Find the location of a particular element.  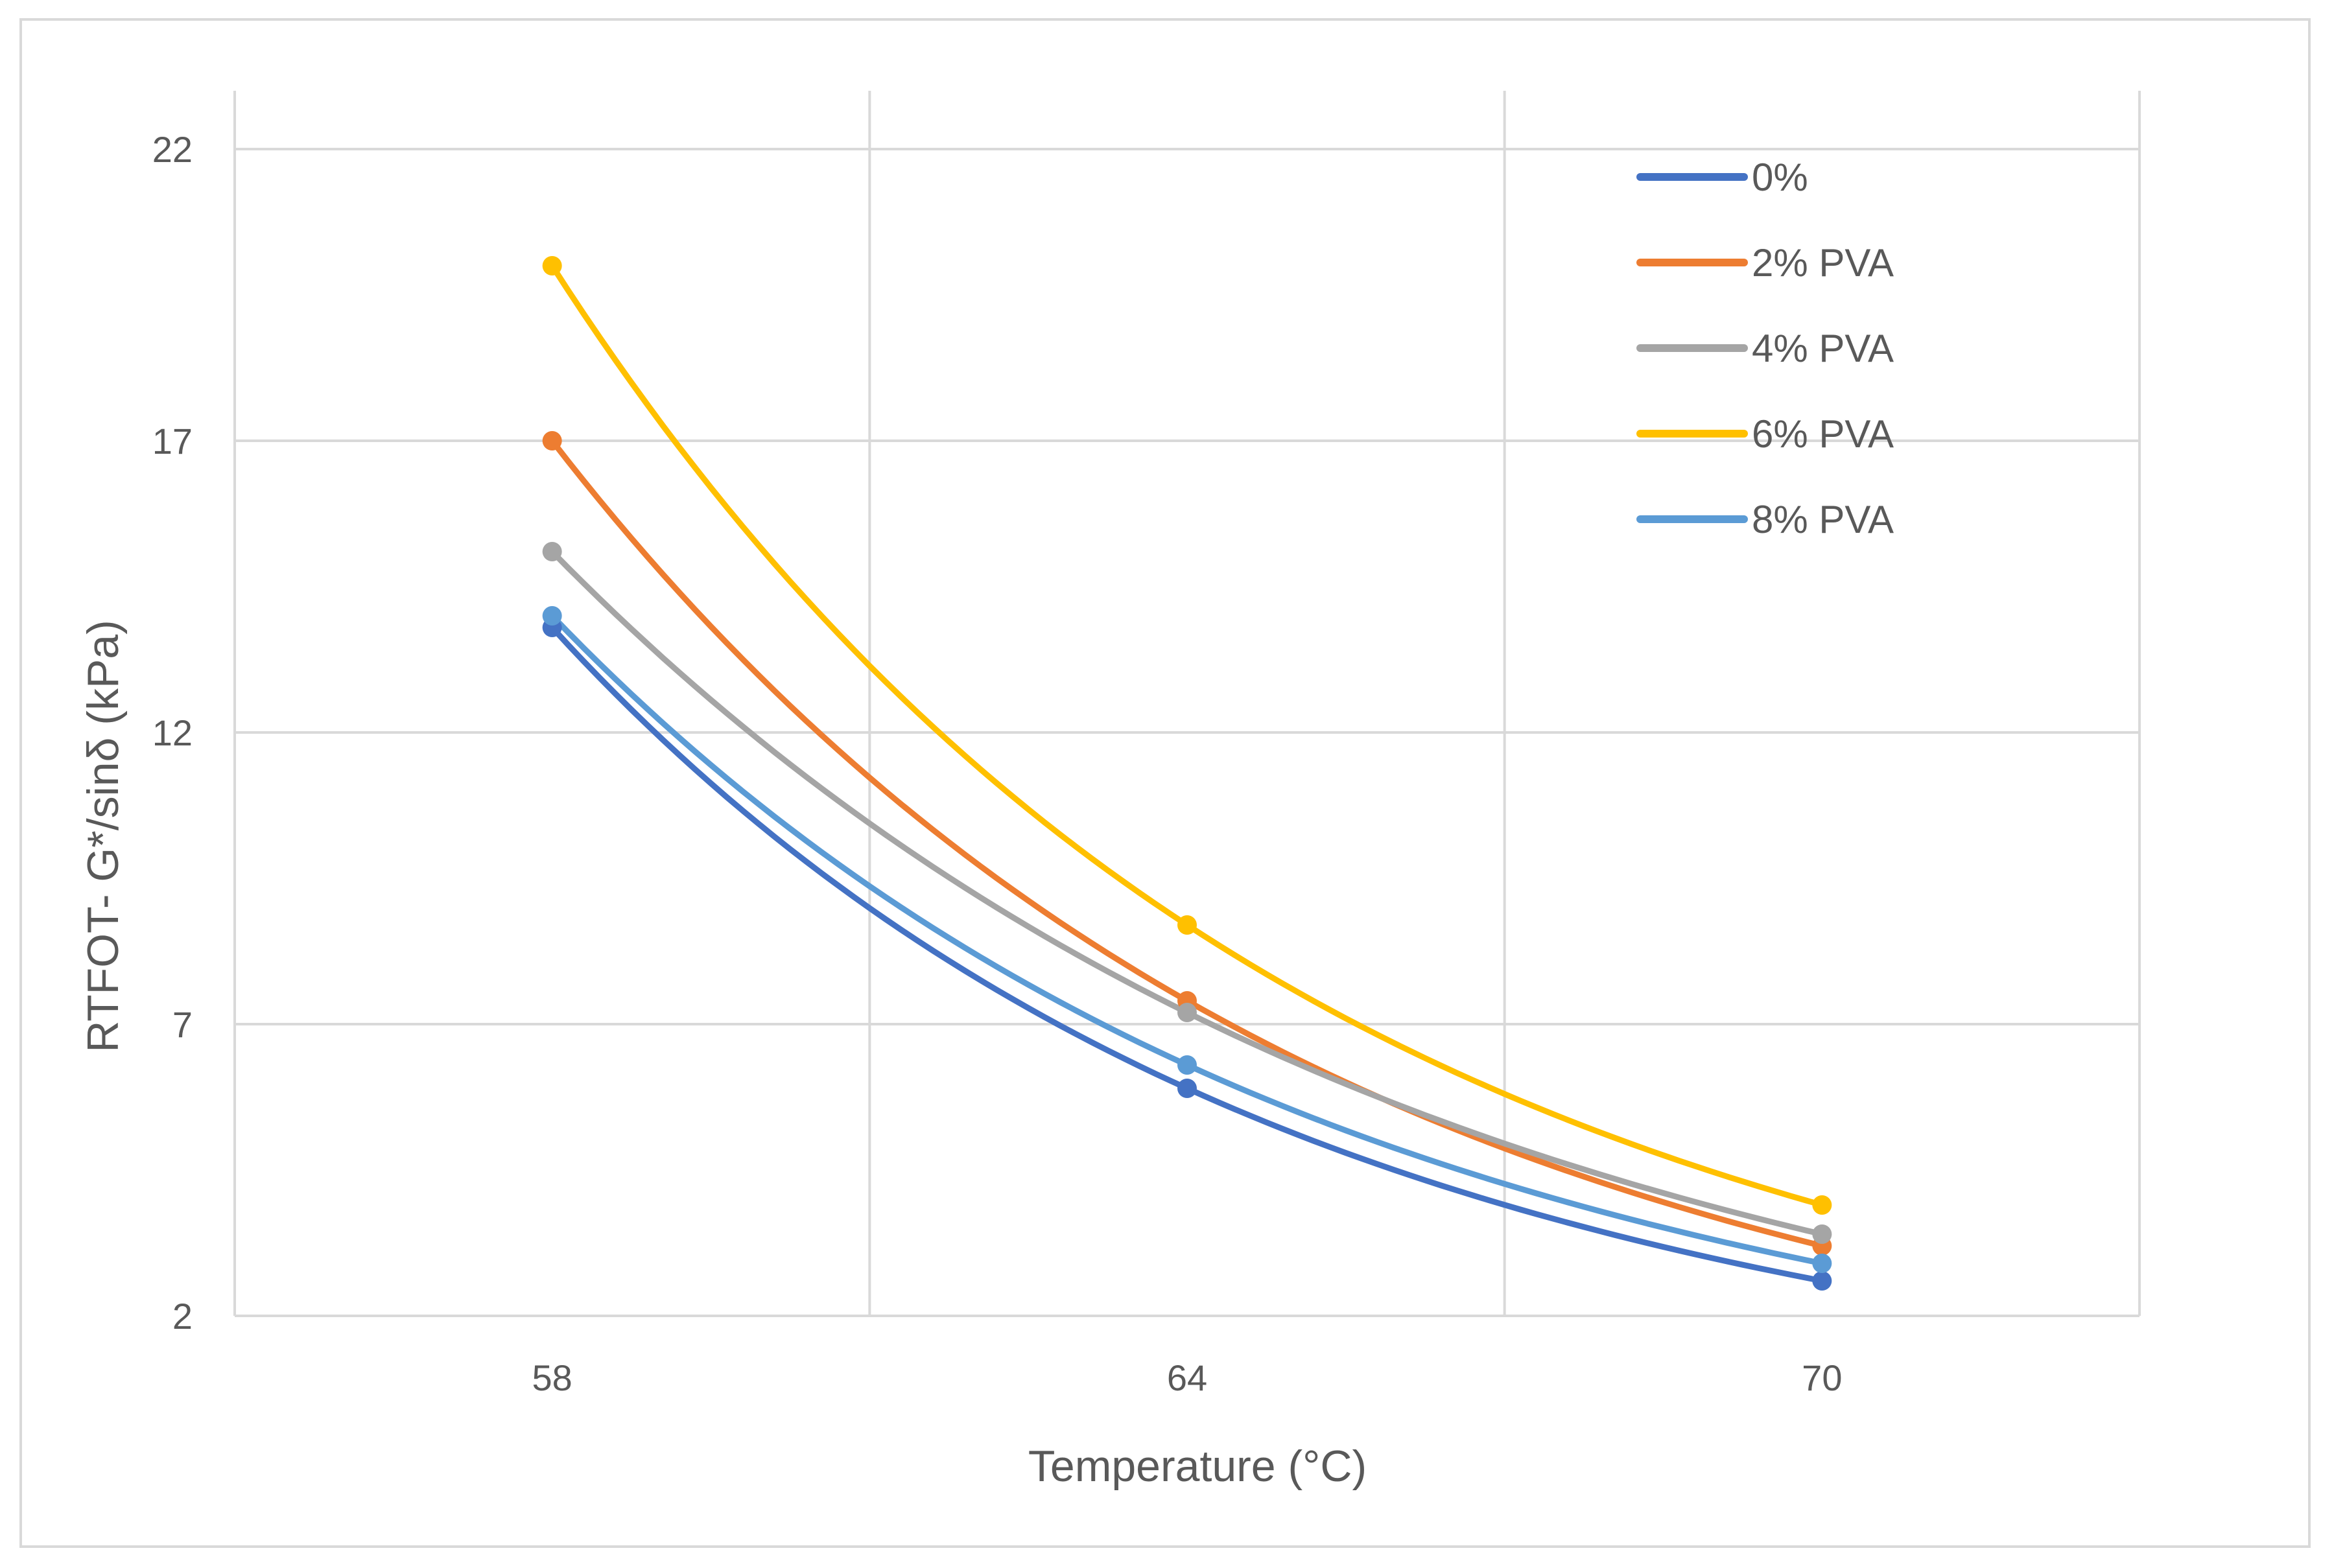

legend-label-0pct: 0% is located at coordinates (1780, 178).